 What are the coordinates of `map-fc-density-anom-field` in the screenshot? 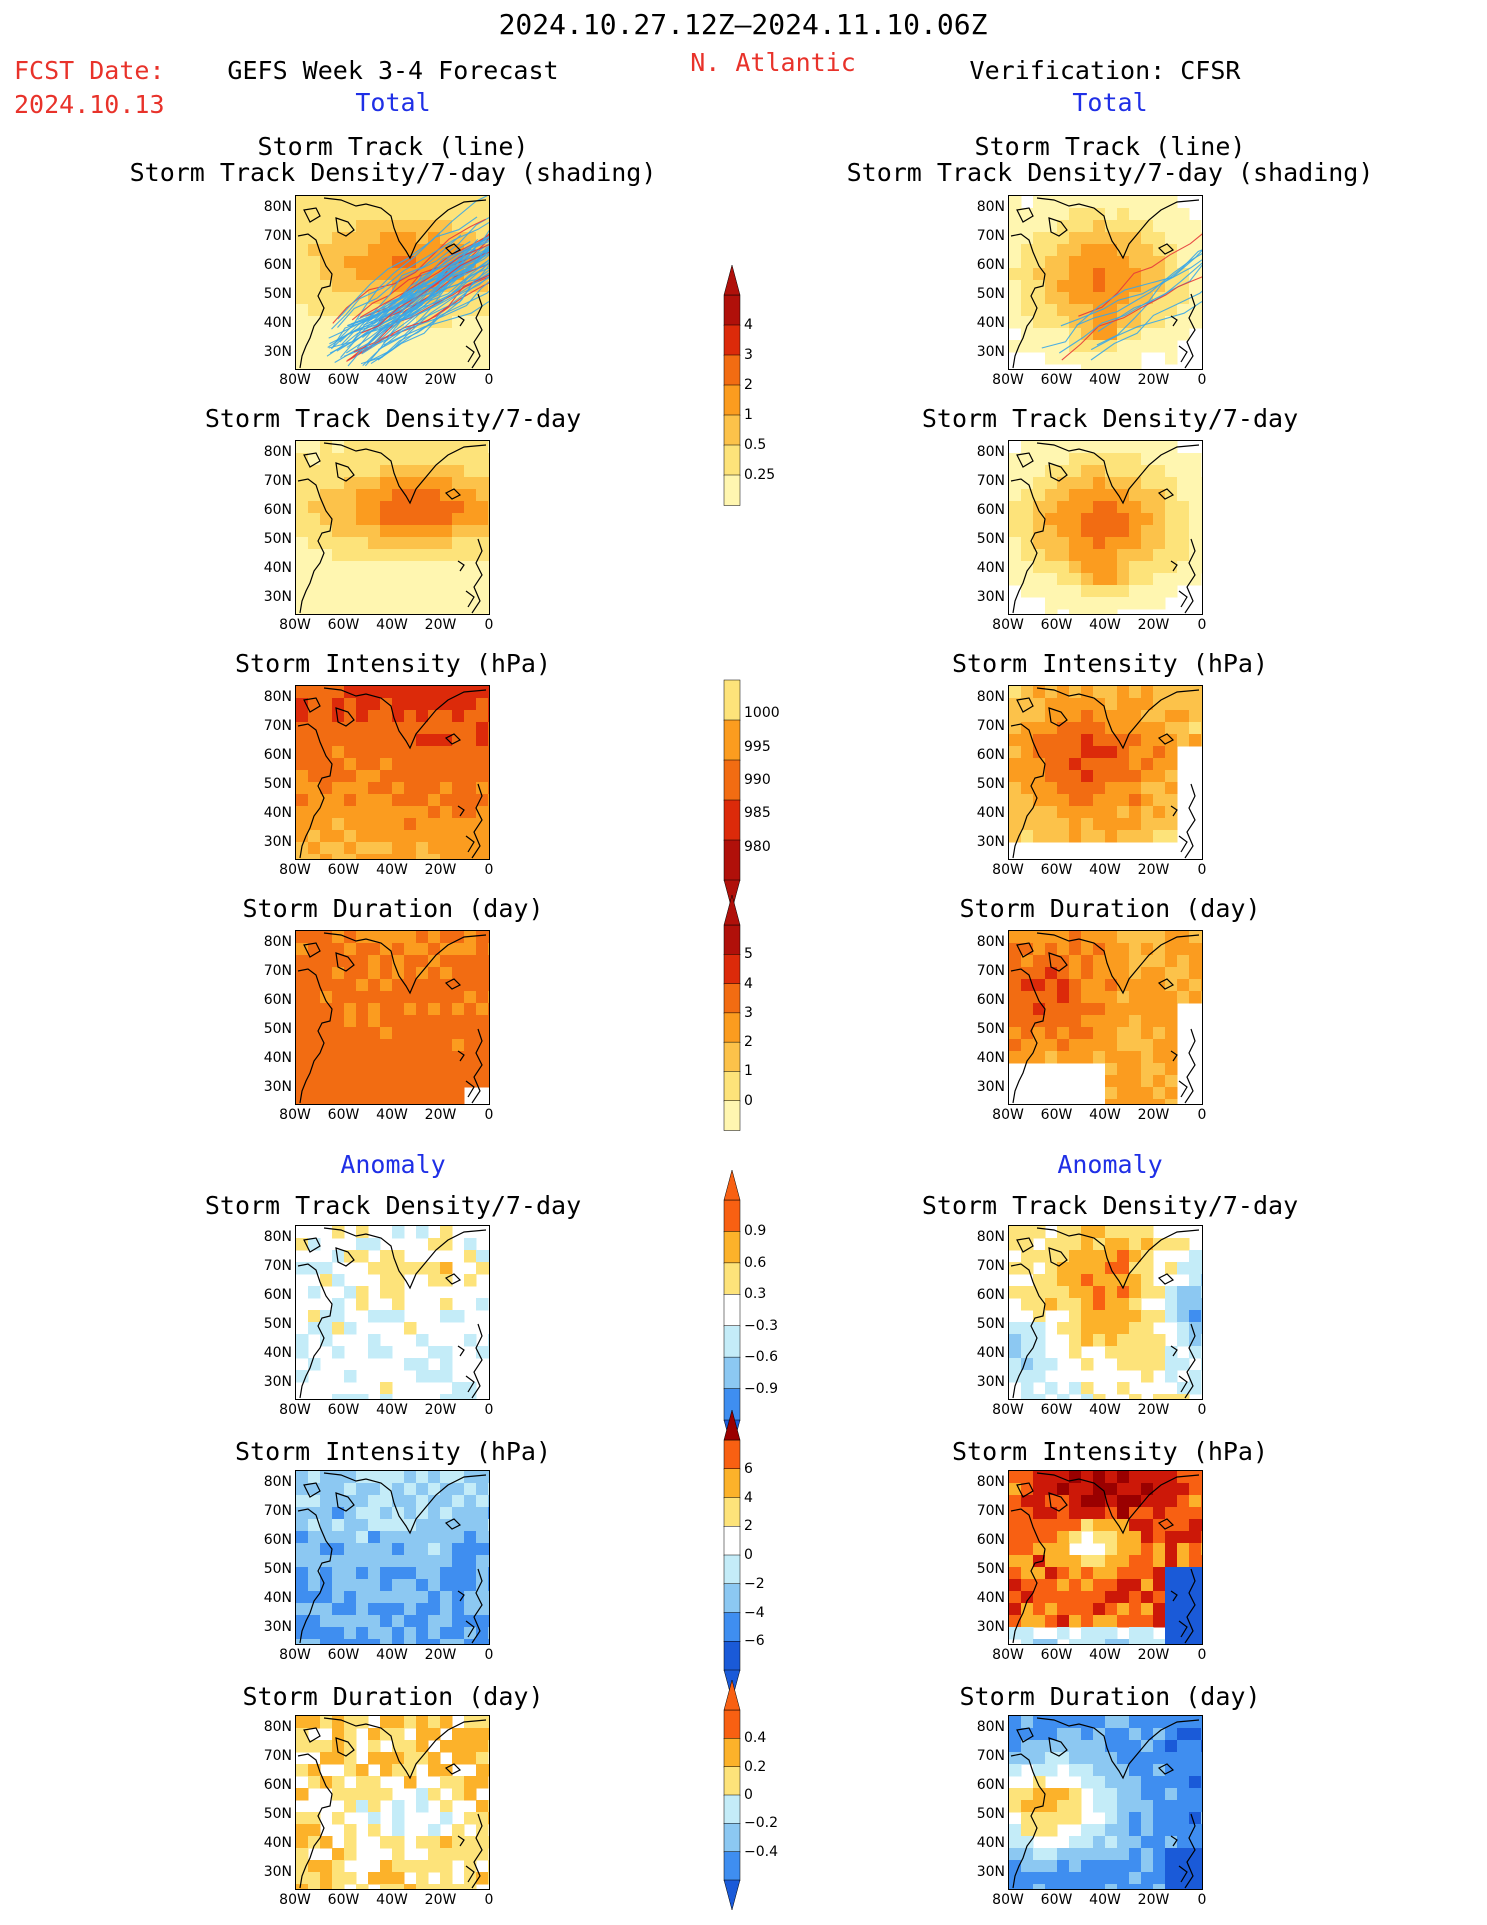 It's located at (392, 1312).